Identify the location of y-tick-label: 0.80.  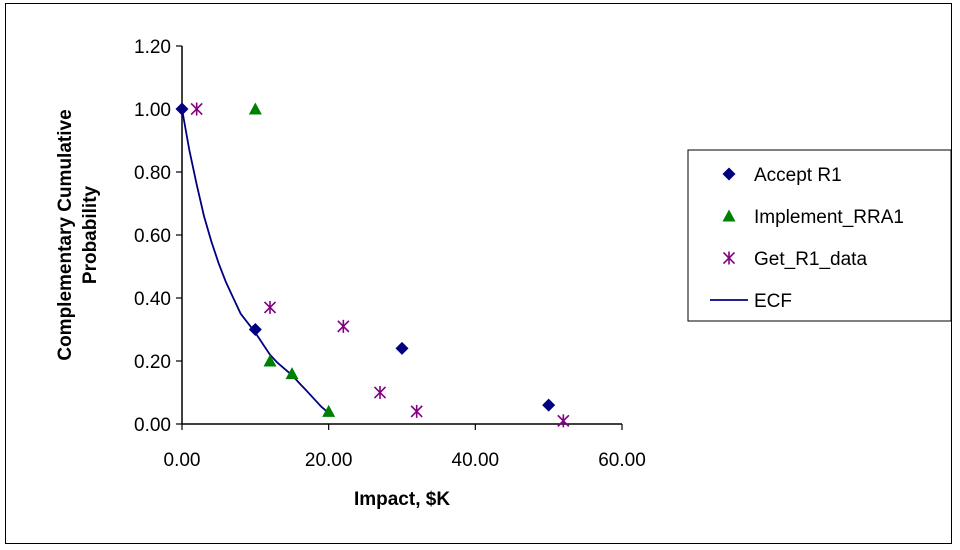
(152, 173).